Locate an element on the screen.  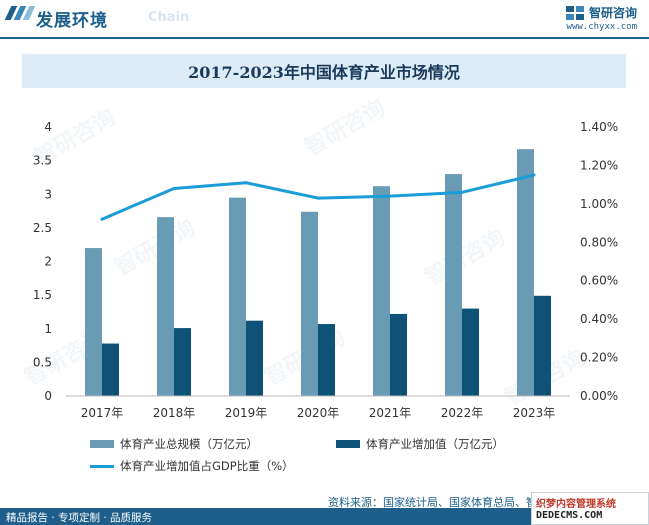
x-axis-tick: 2023年 is located at coordinates (534, 413).